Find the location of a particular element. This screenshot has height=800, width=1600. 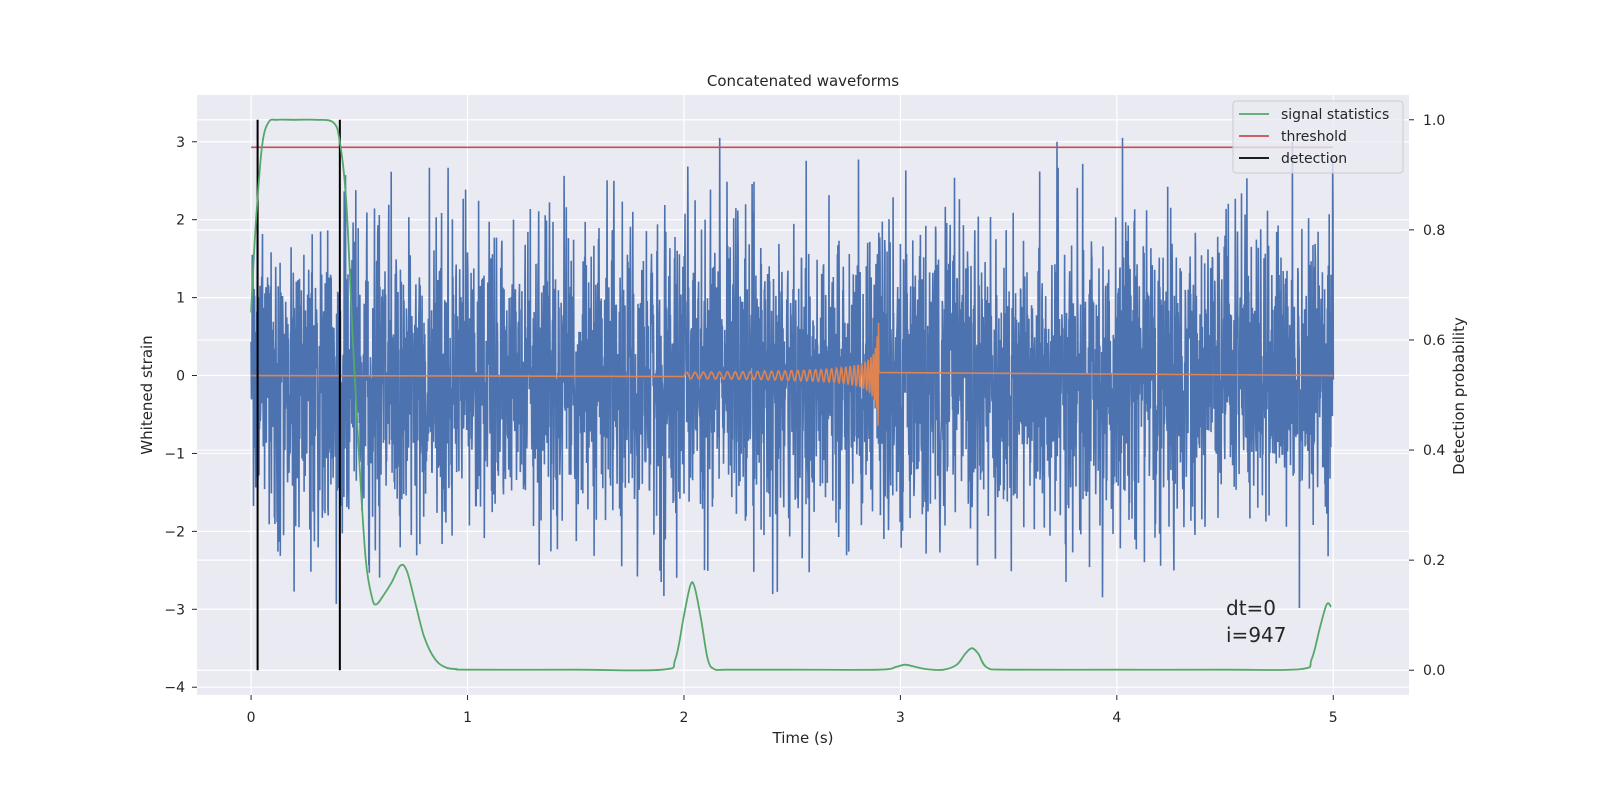

y-tick-label: −4 is located at coordinates (174, 688).